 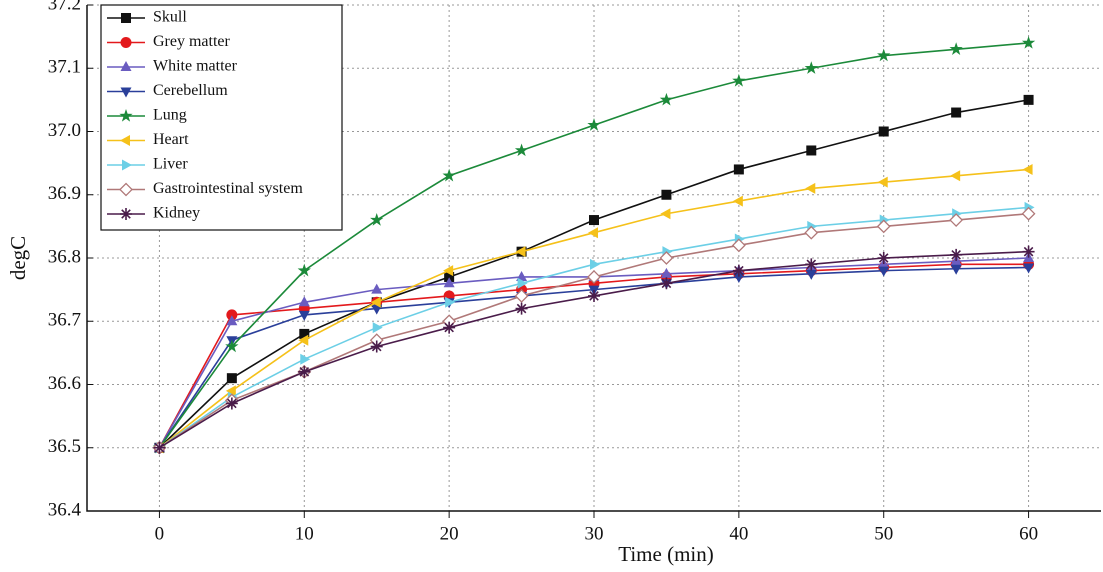 I want to click on legend-label: Heart, so click(x=171, y=139).